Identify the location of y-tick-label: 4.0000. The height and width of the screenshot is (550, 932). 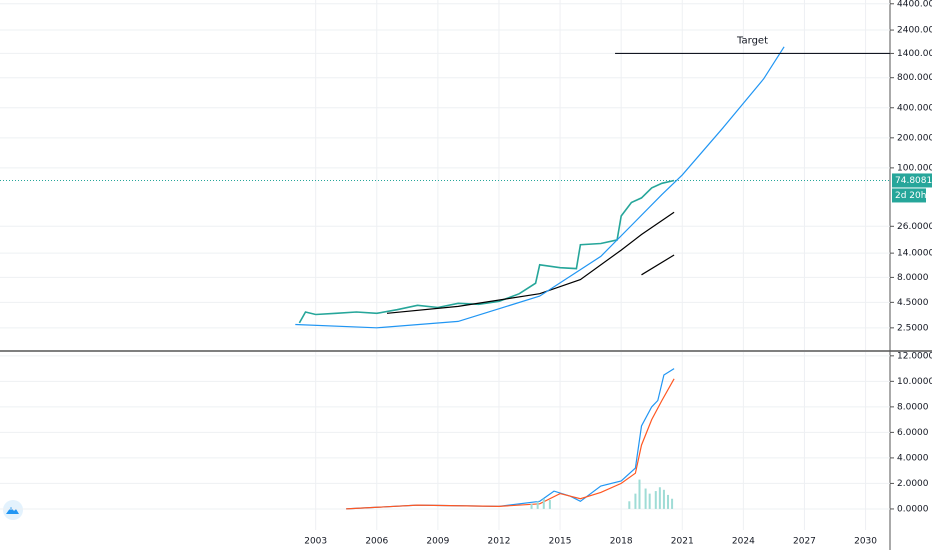
(913, 458).